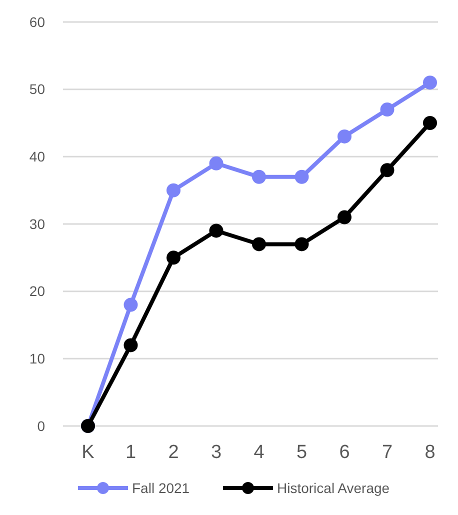 The image size is (458, 515). I want to click on y-tick-label: 30, so click(37, 224).